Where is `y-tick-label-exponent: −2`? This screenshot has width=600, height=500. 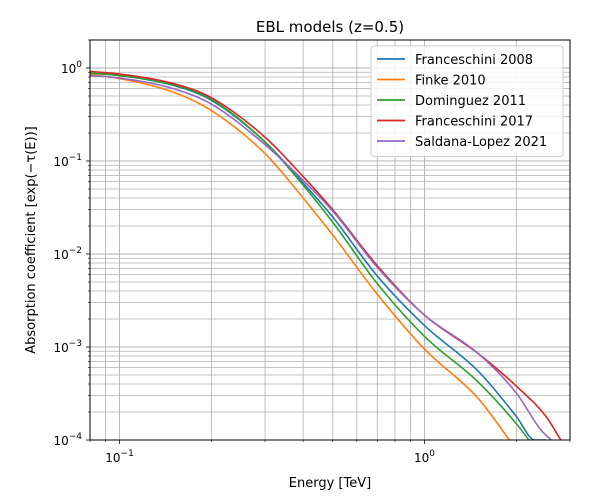
y-tick-label-exponent: −2 is located at coordinates (75, 251).